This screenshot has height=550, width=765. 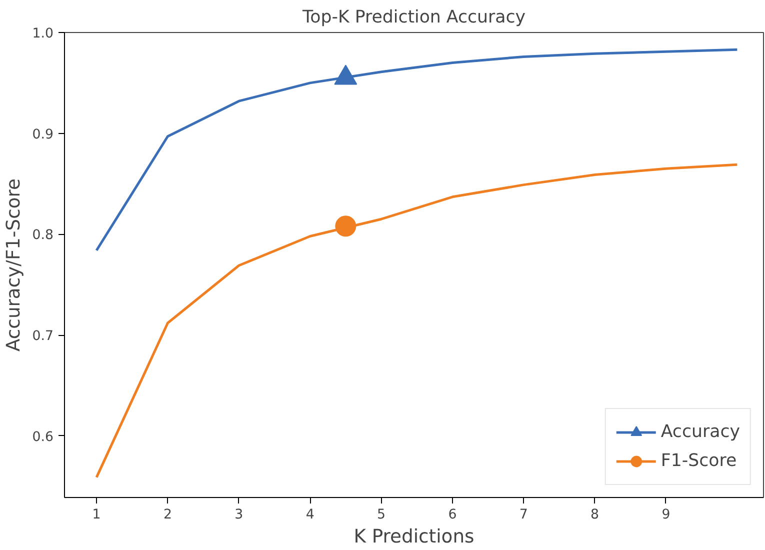 What do you see at coordinates (96, 515) in the screenshot?
I see `x-tick-label: 1` at bounding box center [96, 515].